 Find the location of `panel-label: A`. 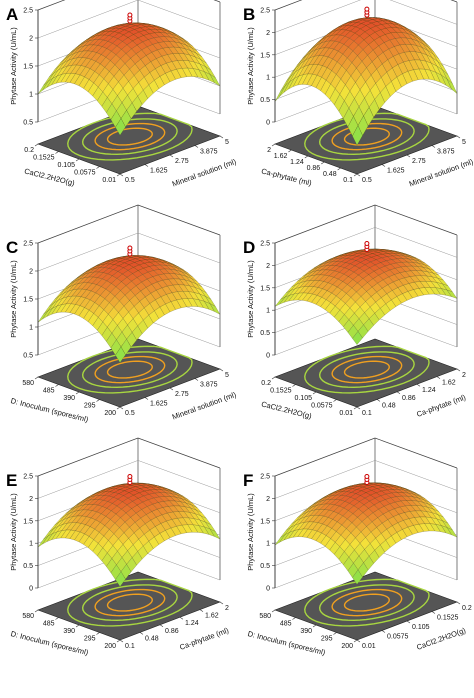

panel-label: A is located at coordinates (12, 14).